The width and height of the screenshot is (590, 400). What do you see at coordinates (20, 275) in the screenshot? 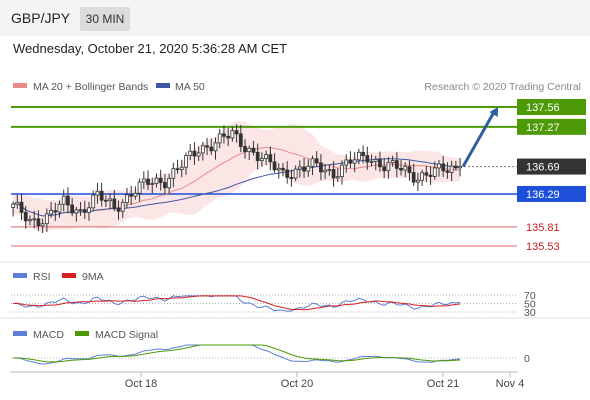
I see `rsi-legend-swatch` at bounding box center [20, 275].